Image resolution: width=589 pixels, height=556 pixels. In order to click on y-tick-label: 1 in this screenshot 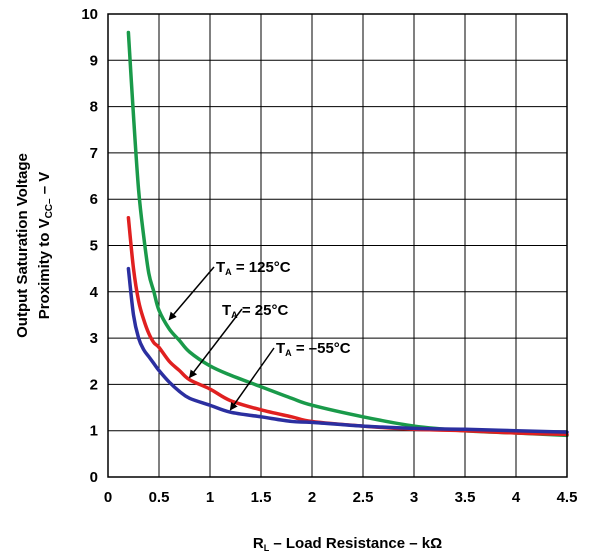, I will do `click(94, 431)`.